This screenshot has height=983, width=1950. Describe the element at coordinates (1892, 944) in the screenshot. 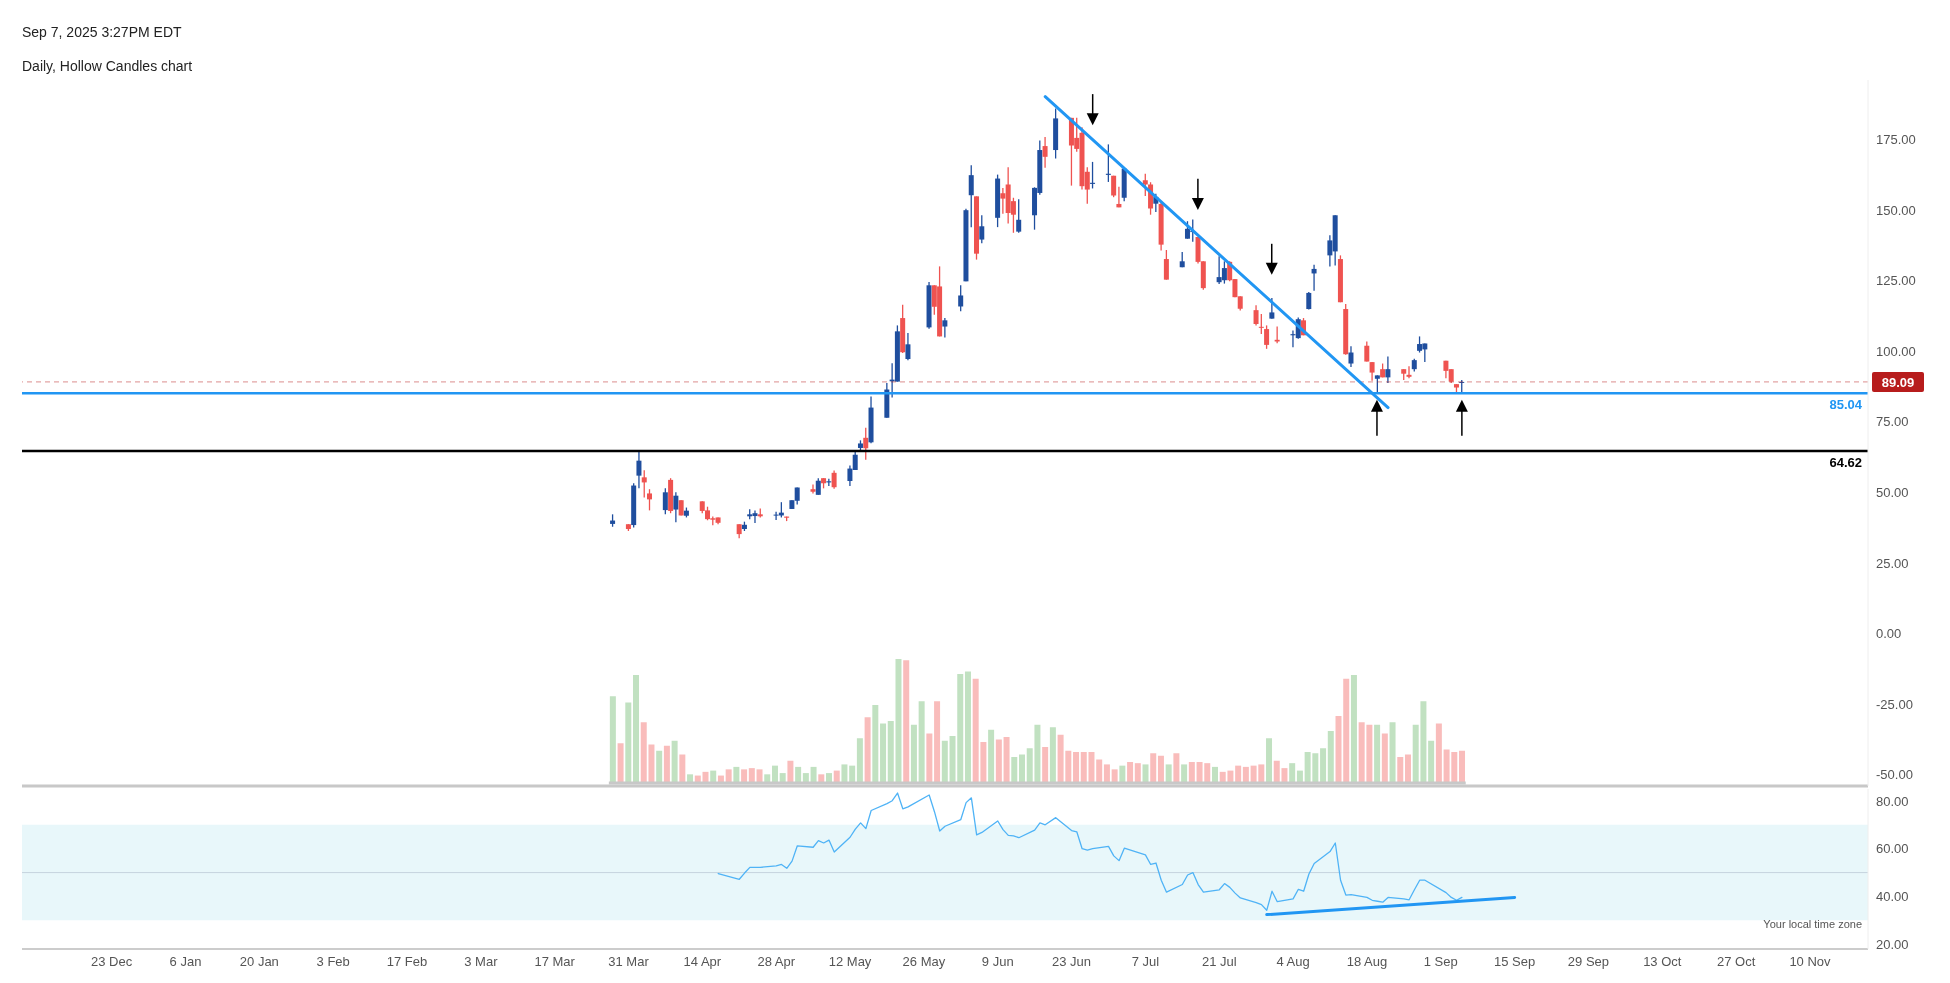

I see `y-tick-label: 20.00` at that location.